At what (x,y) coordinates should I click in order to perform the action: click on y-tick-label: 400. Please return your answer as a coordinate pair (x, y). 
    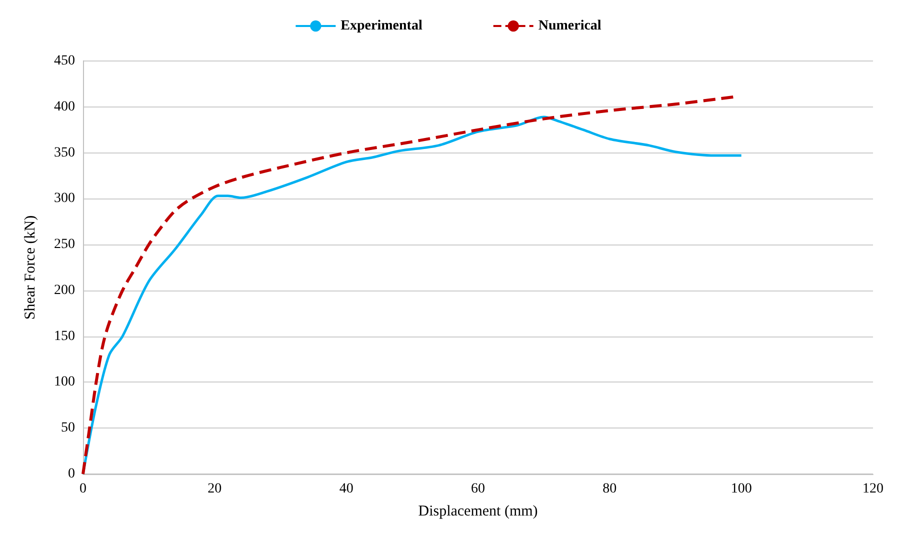
    Looking at the image, I should click on (64, 106).